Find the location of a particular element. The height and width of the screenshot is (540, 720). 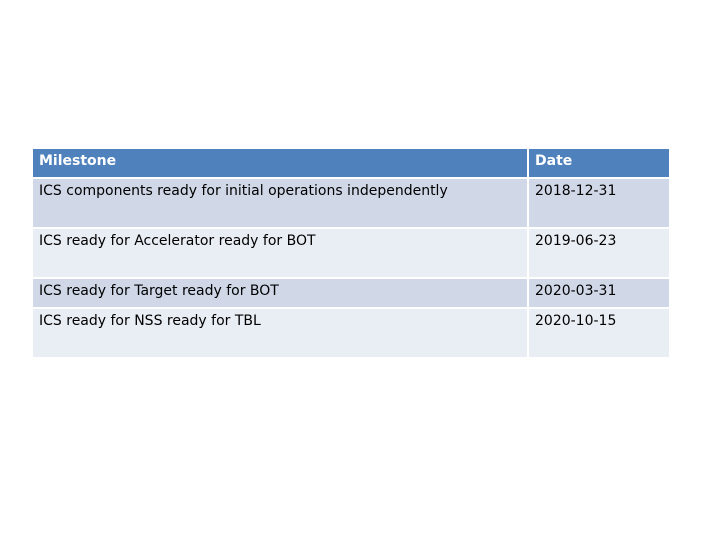

header-row: Milestone Date is located at coordinates (351, 163).